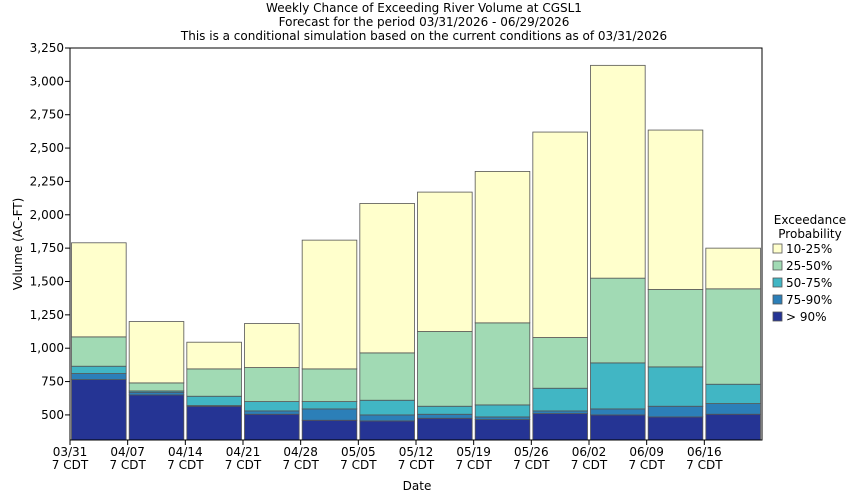  What do you see at coordinates (417, 486) in the screenshot?
I see `x-axis-label: Date` at bounding box center [417, 486].